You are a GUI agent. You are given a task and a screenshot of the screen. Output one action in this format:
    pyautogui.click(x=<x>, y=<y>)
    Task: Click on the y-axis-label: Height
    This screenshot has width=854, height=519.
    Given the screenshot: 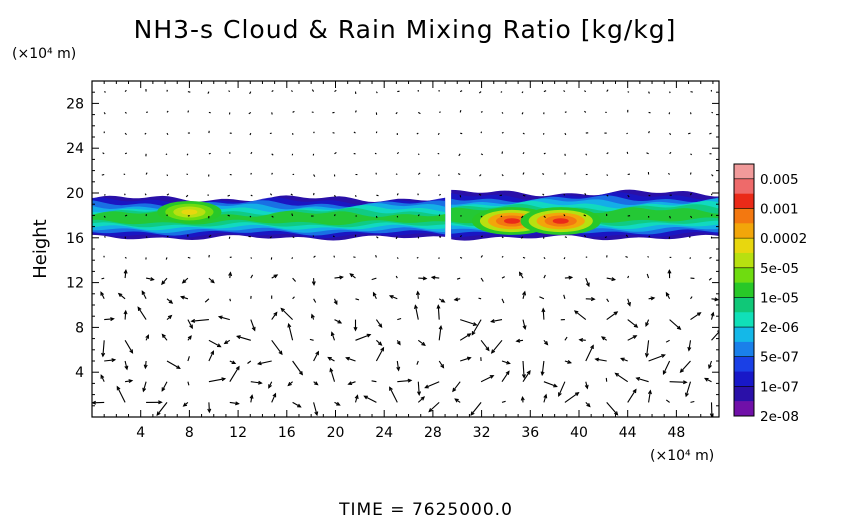 What is the action you would take?
    pyautogui.click(x=40, y=249)
    